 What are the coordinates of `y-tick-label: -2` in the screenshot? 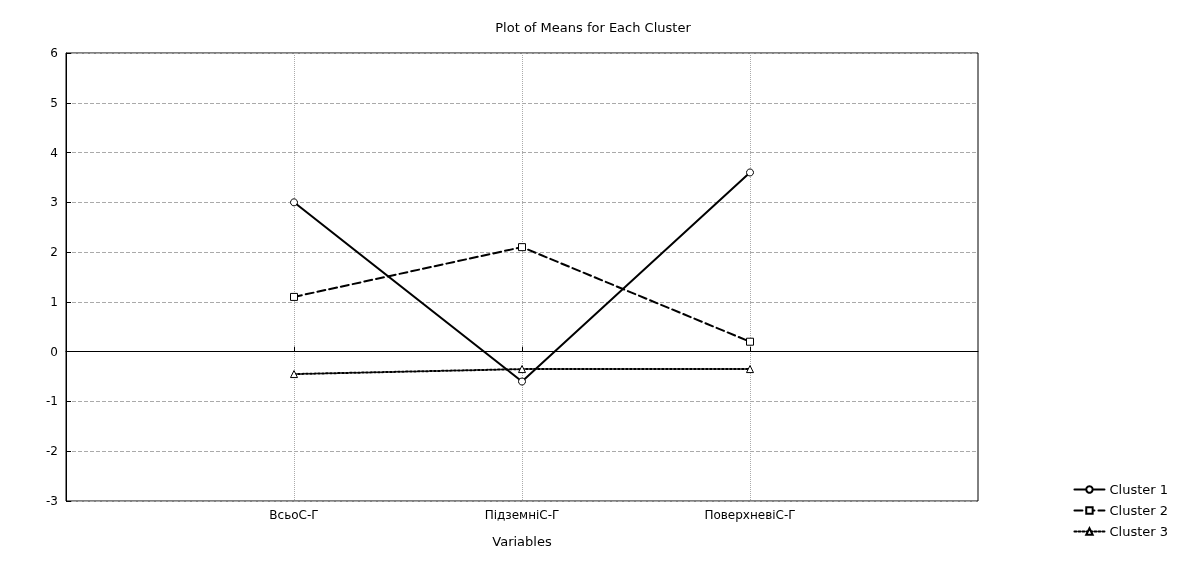 It's located at (52, 451).